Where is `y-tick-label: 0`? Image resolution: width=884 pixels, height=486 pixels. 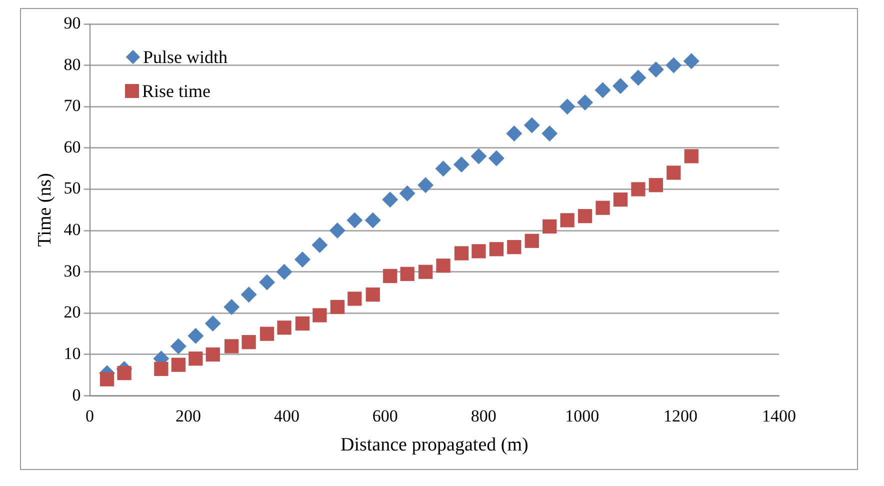
y-tick-label: 0 is located at coordinates (76, 394).